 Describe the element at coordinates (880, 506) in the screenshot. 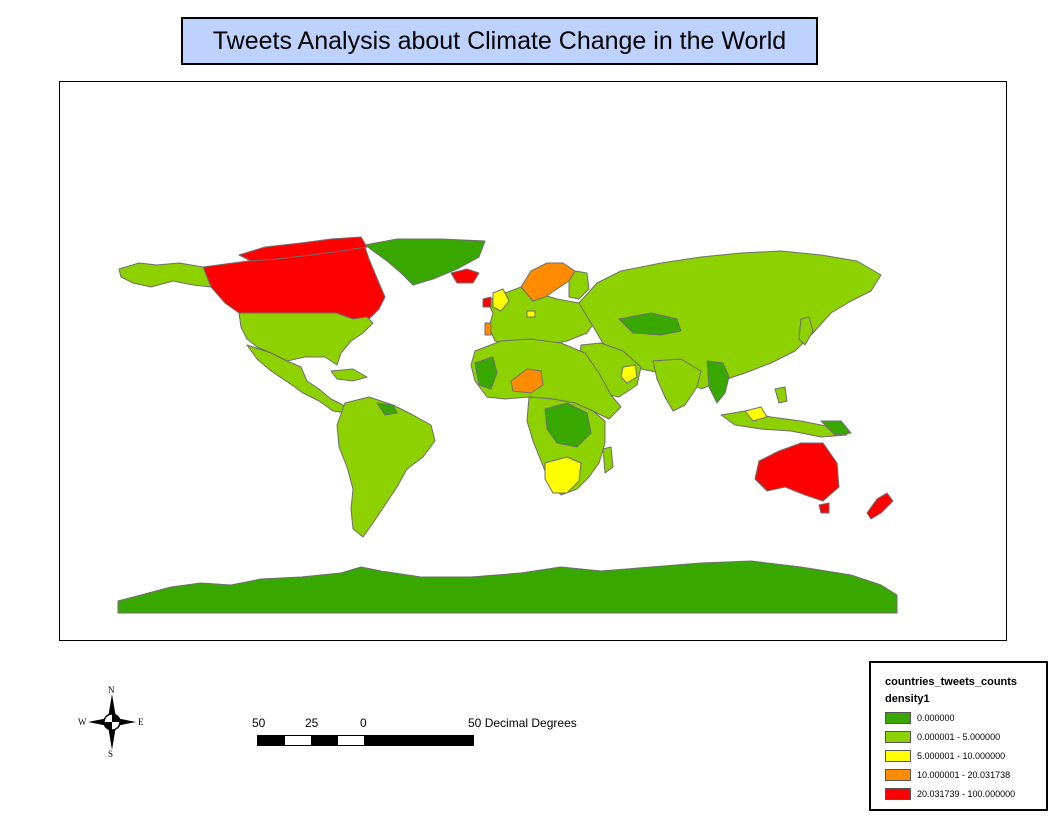

I see `region-new-zealand` at that location.